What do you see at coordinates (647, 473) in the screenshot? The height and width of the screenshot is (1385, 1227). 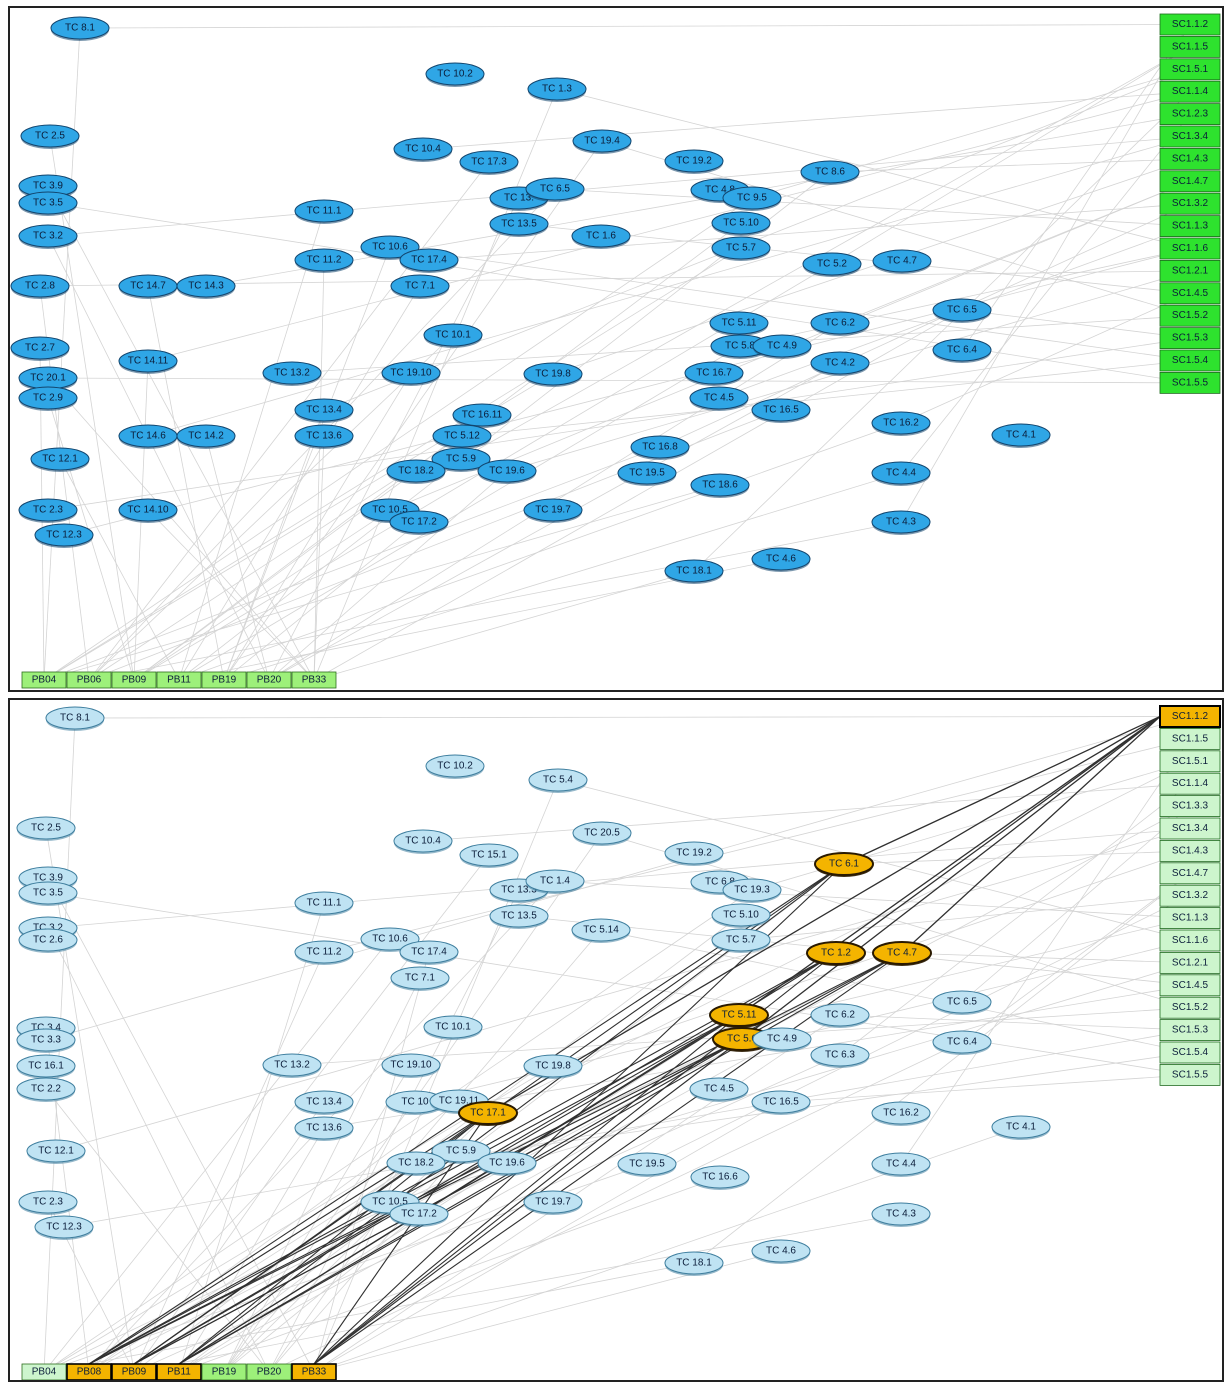 I see `test-case-node-tc-19-5: TC 19.5` at bounding box center [647, 473].